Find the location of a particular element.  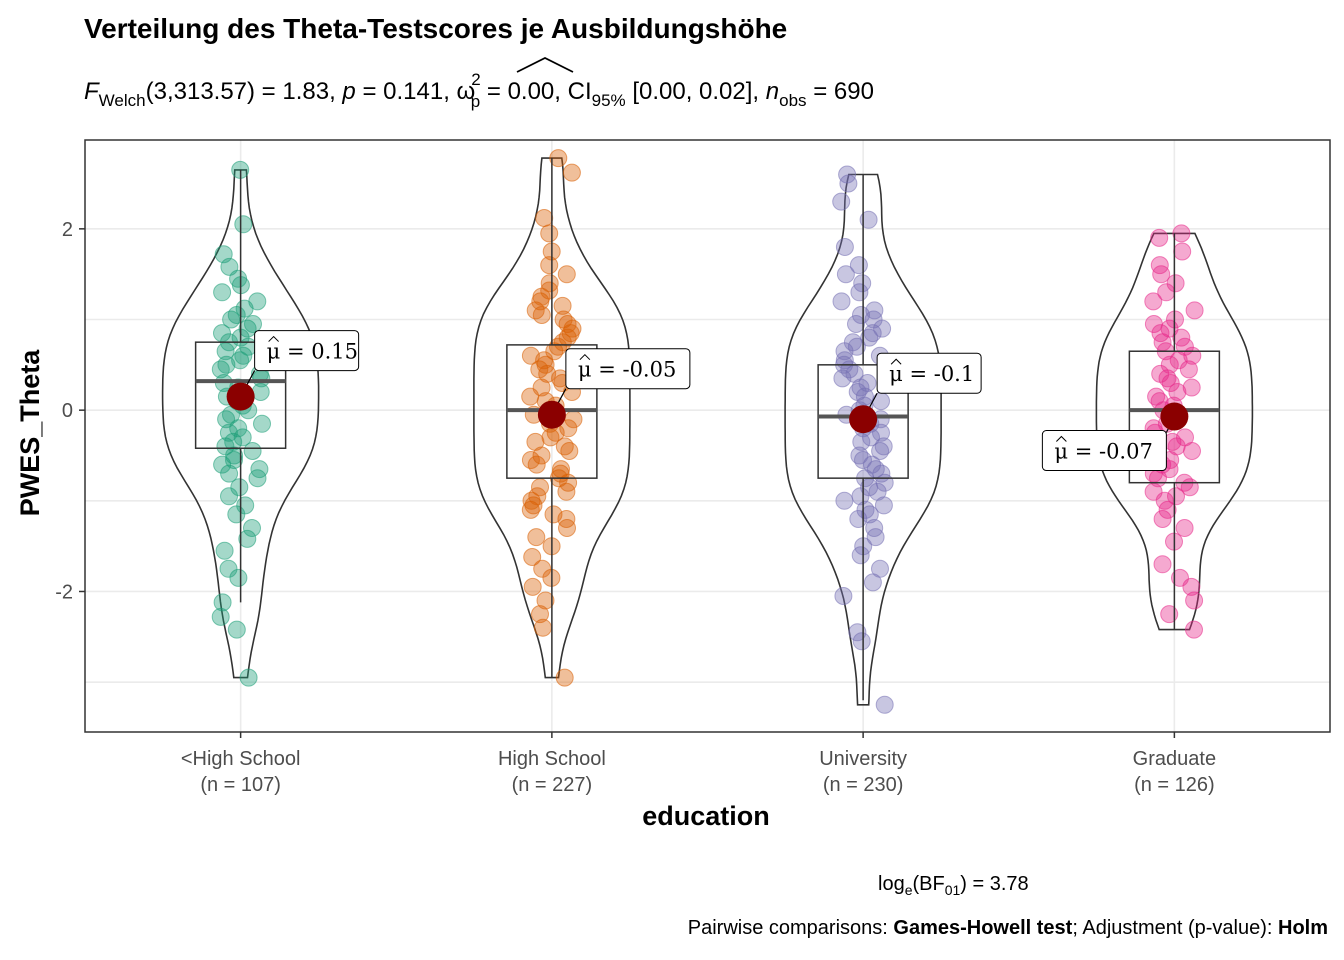

x-tick-label: University is located at coordinates (863, 759).